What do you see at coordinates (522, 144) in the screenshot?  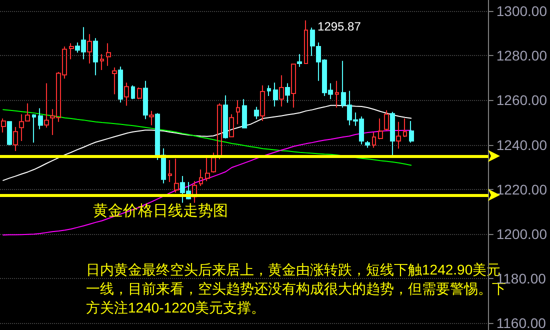 I see `y-tick-label: 1240.00` at bounding box center [522, 144].